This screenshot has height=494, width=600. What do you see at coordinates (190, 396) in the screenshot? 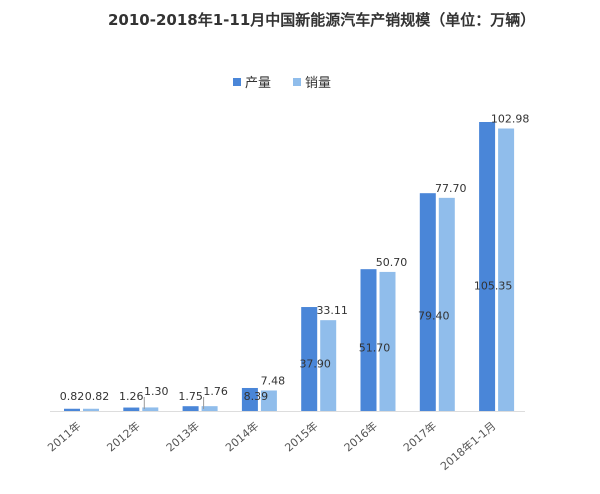
I see `label-production-2: 1.75` at bounding box center [190, 396].